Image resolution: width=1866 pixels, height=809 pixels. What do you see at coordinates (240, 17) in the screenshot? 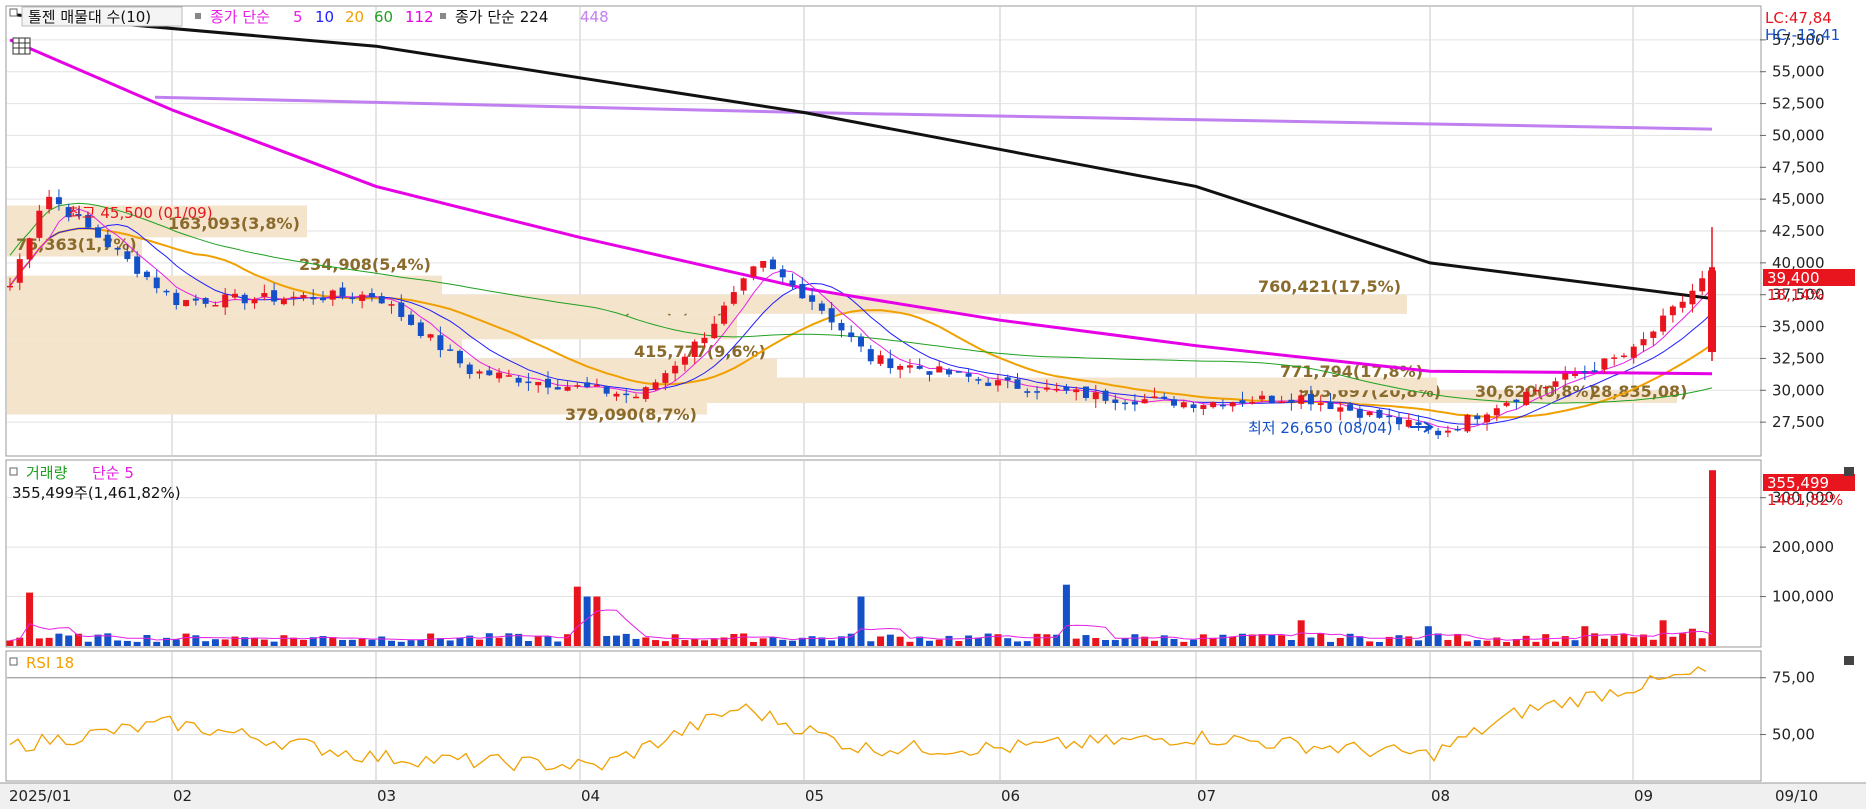
I see `ma-group-label: 종가 단순` at bounding box center [240, 17].